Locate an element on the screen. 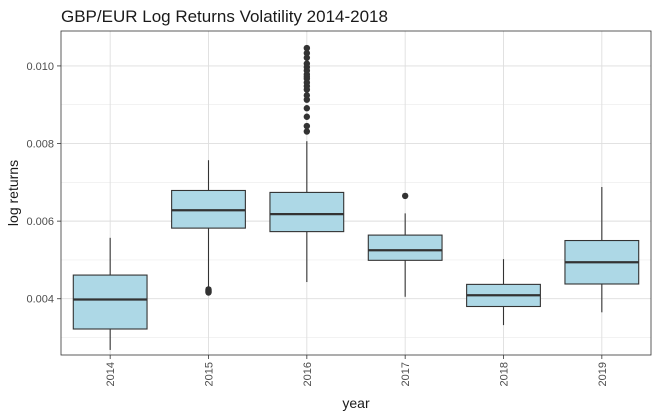  y-tick-label: 0.006 is located at coordinates (40, 222).